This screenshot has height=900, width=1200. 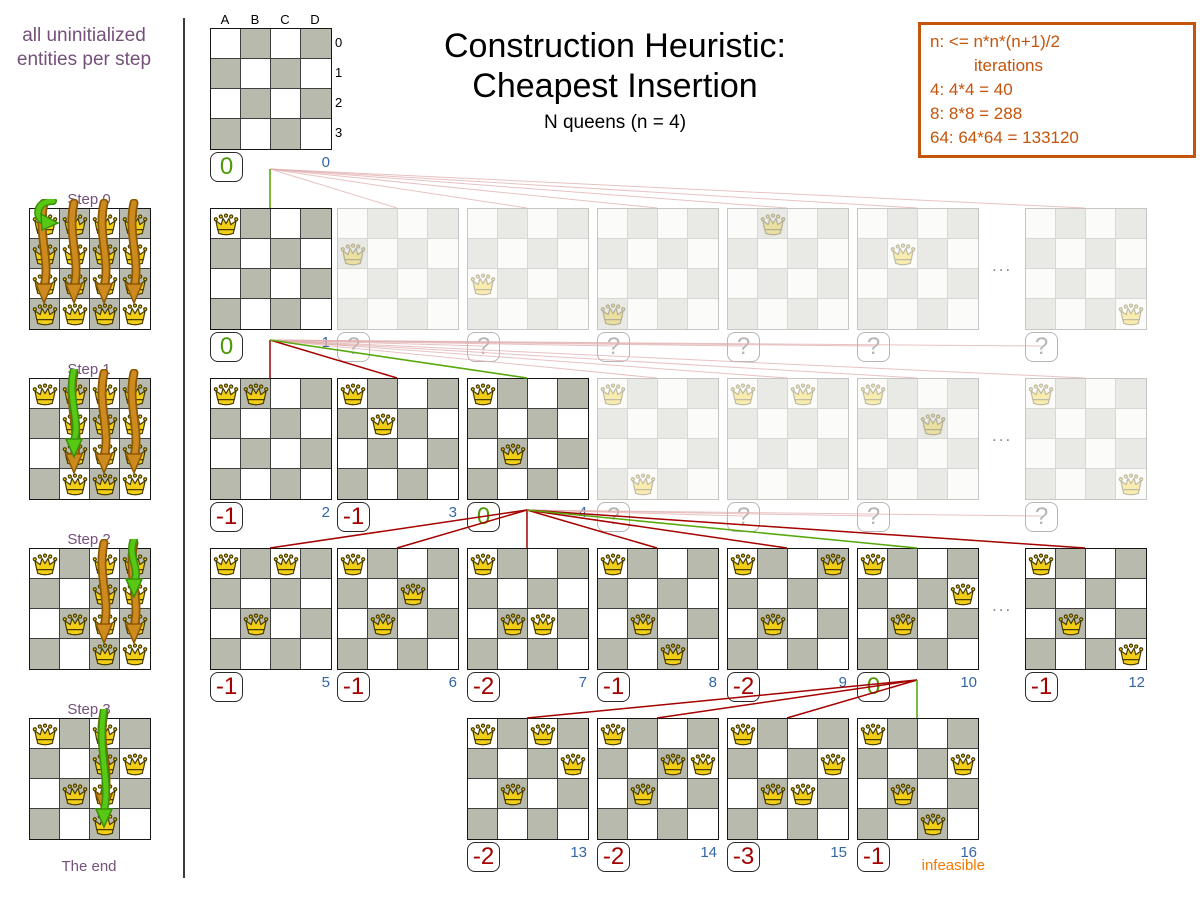 I want to click on column-label: C, so click(x=285, y=19).